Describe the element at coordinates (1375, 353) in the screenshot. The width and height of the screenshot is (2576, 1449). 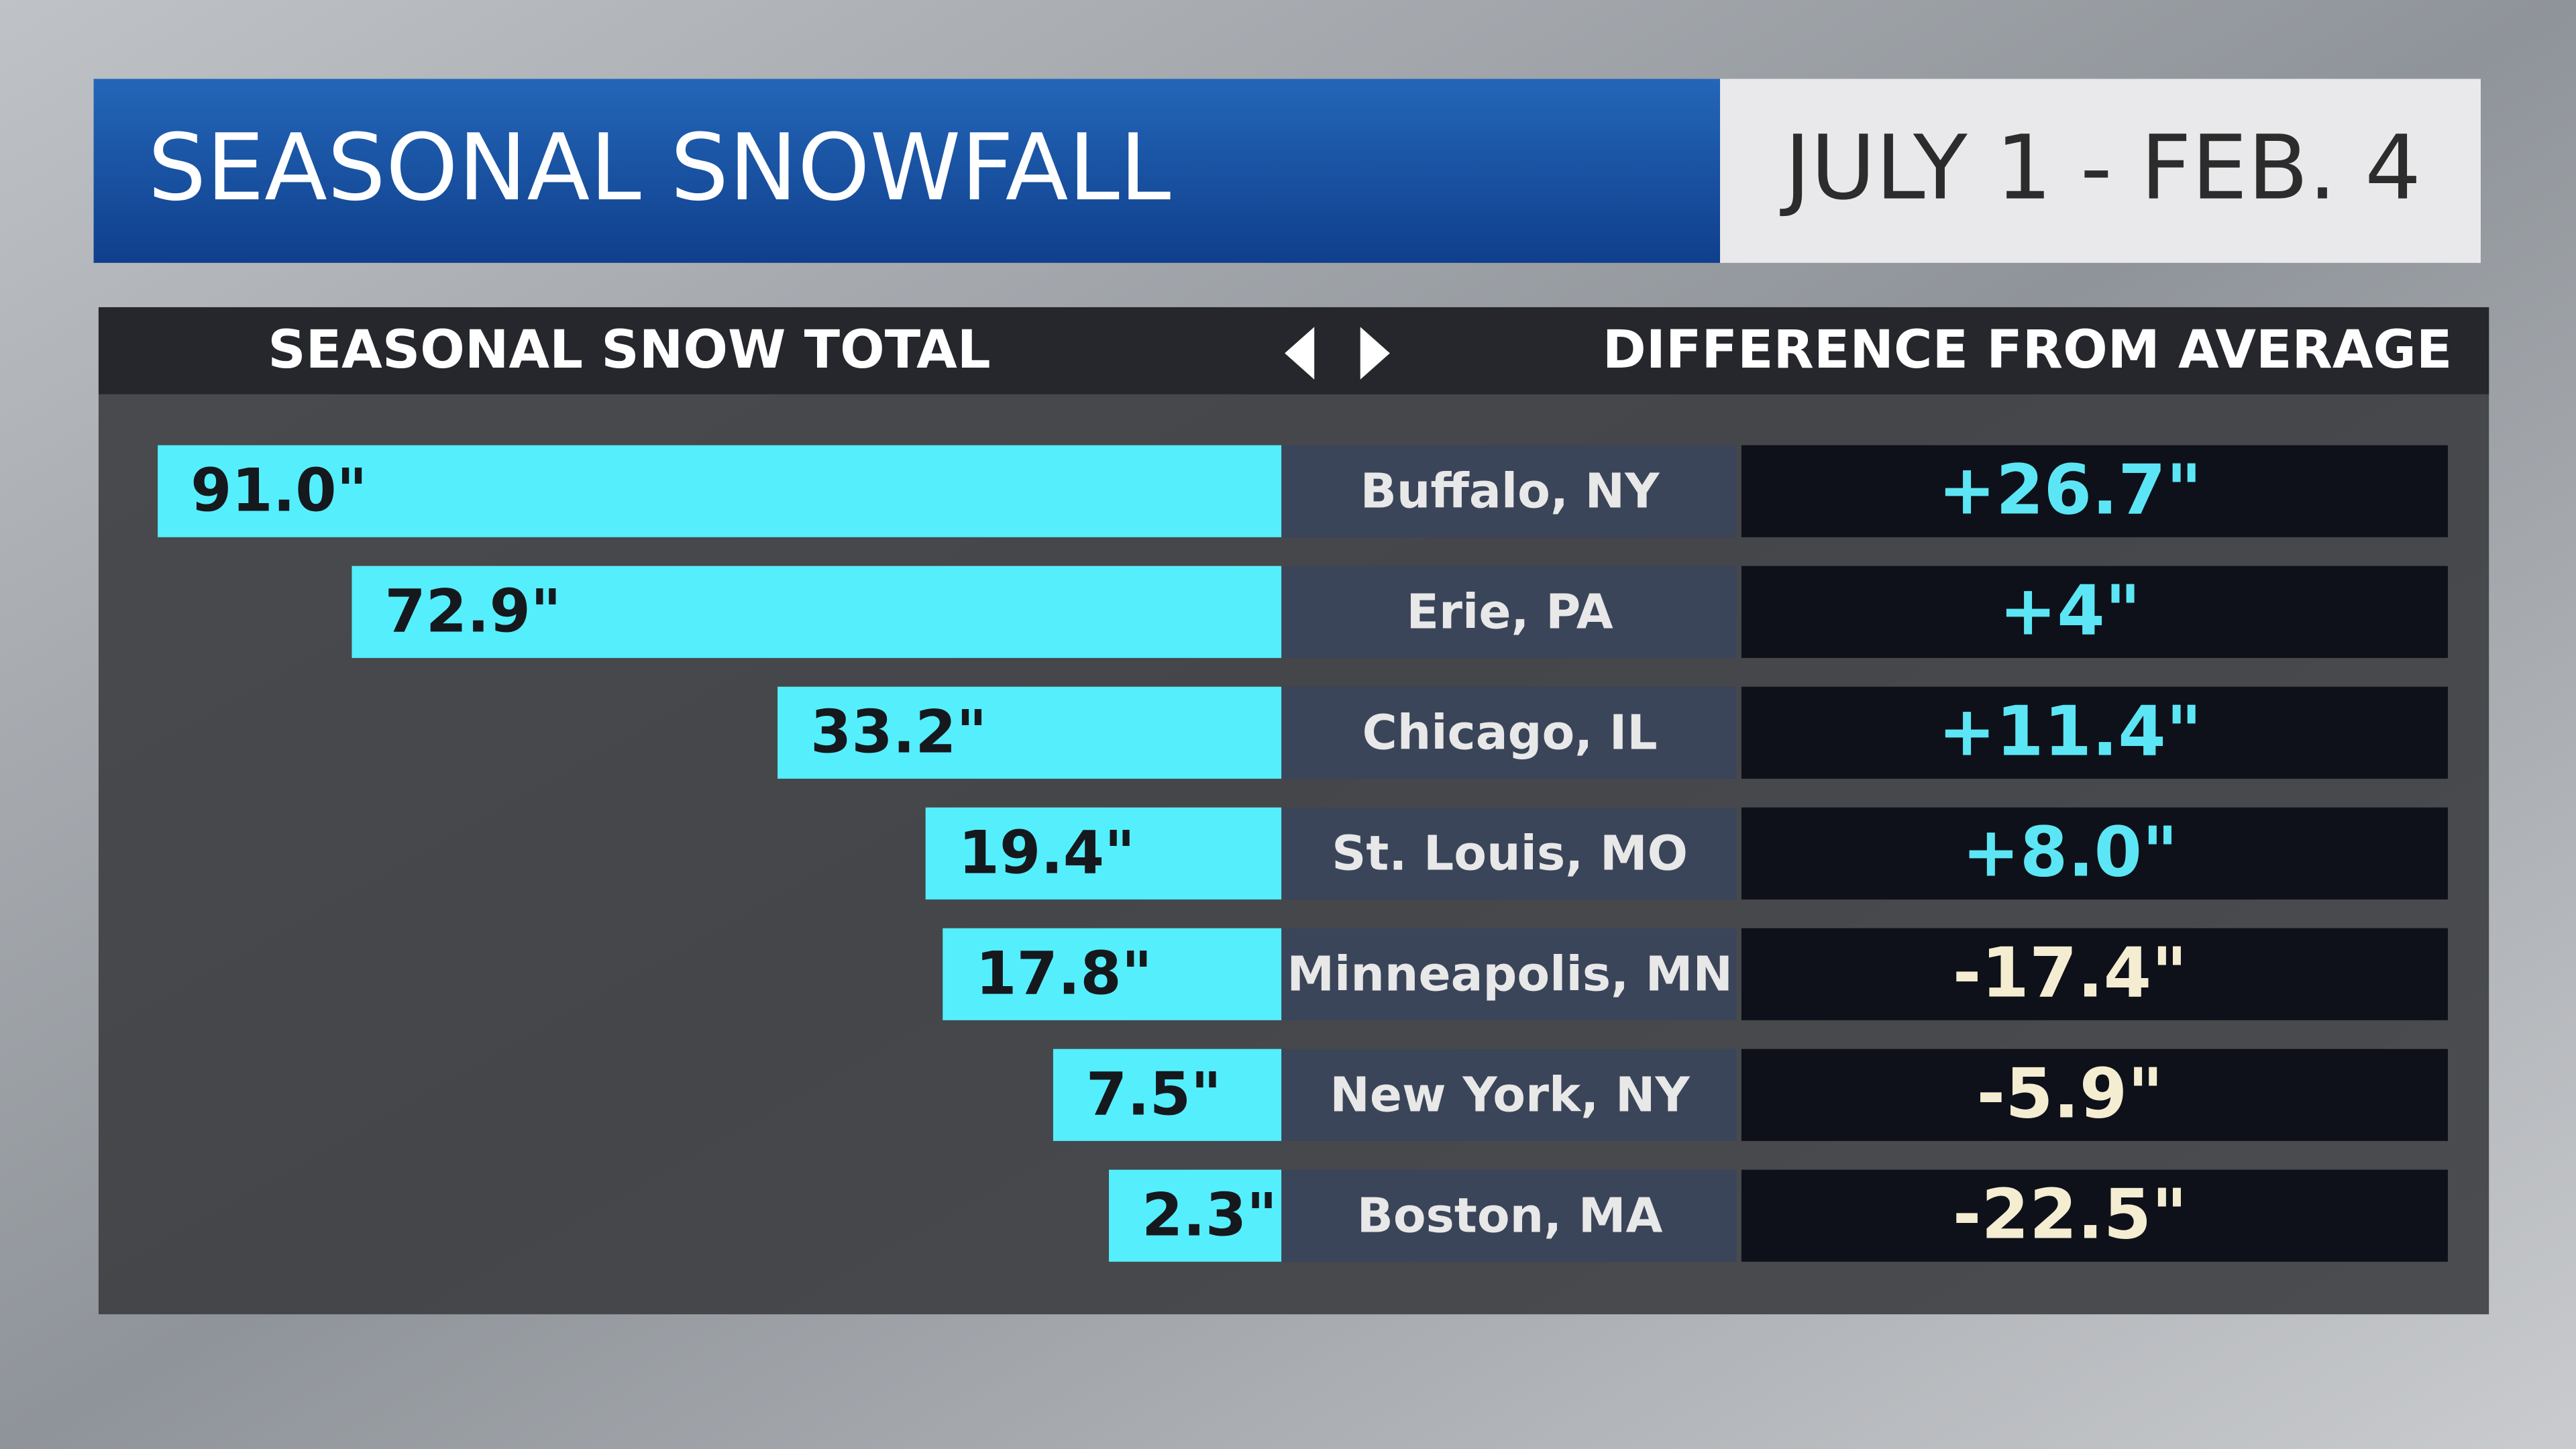
I see `arrow-right` at that location.